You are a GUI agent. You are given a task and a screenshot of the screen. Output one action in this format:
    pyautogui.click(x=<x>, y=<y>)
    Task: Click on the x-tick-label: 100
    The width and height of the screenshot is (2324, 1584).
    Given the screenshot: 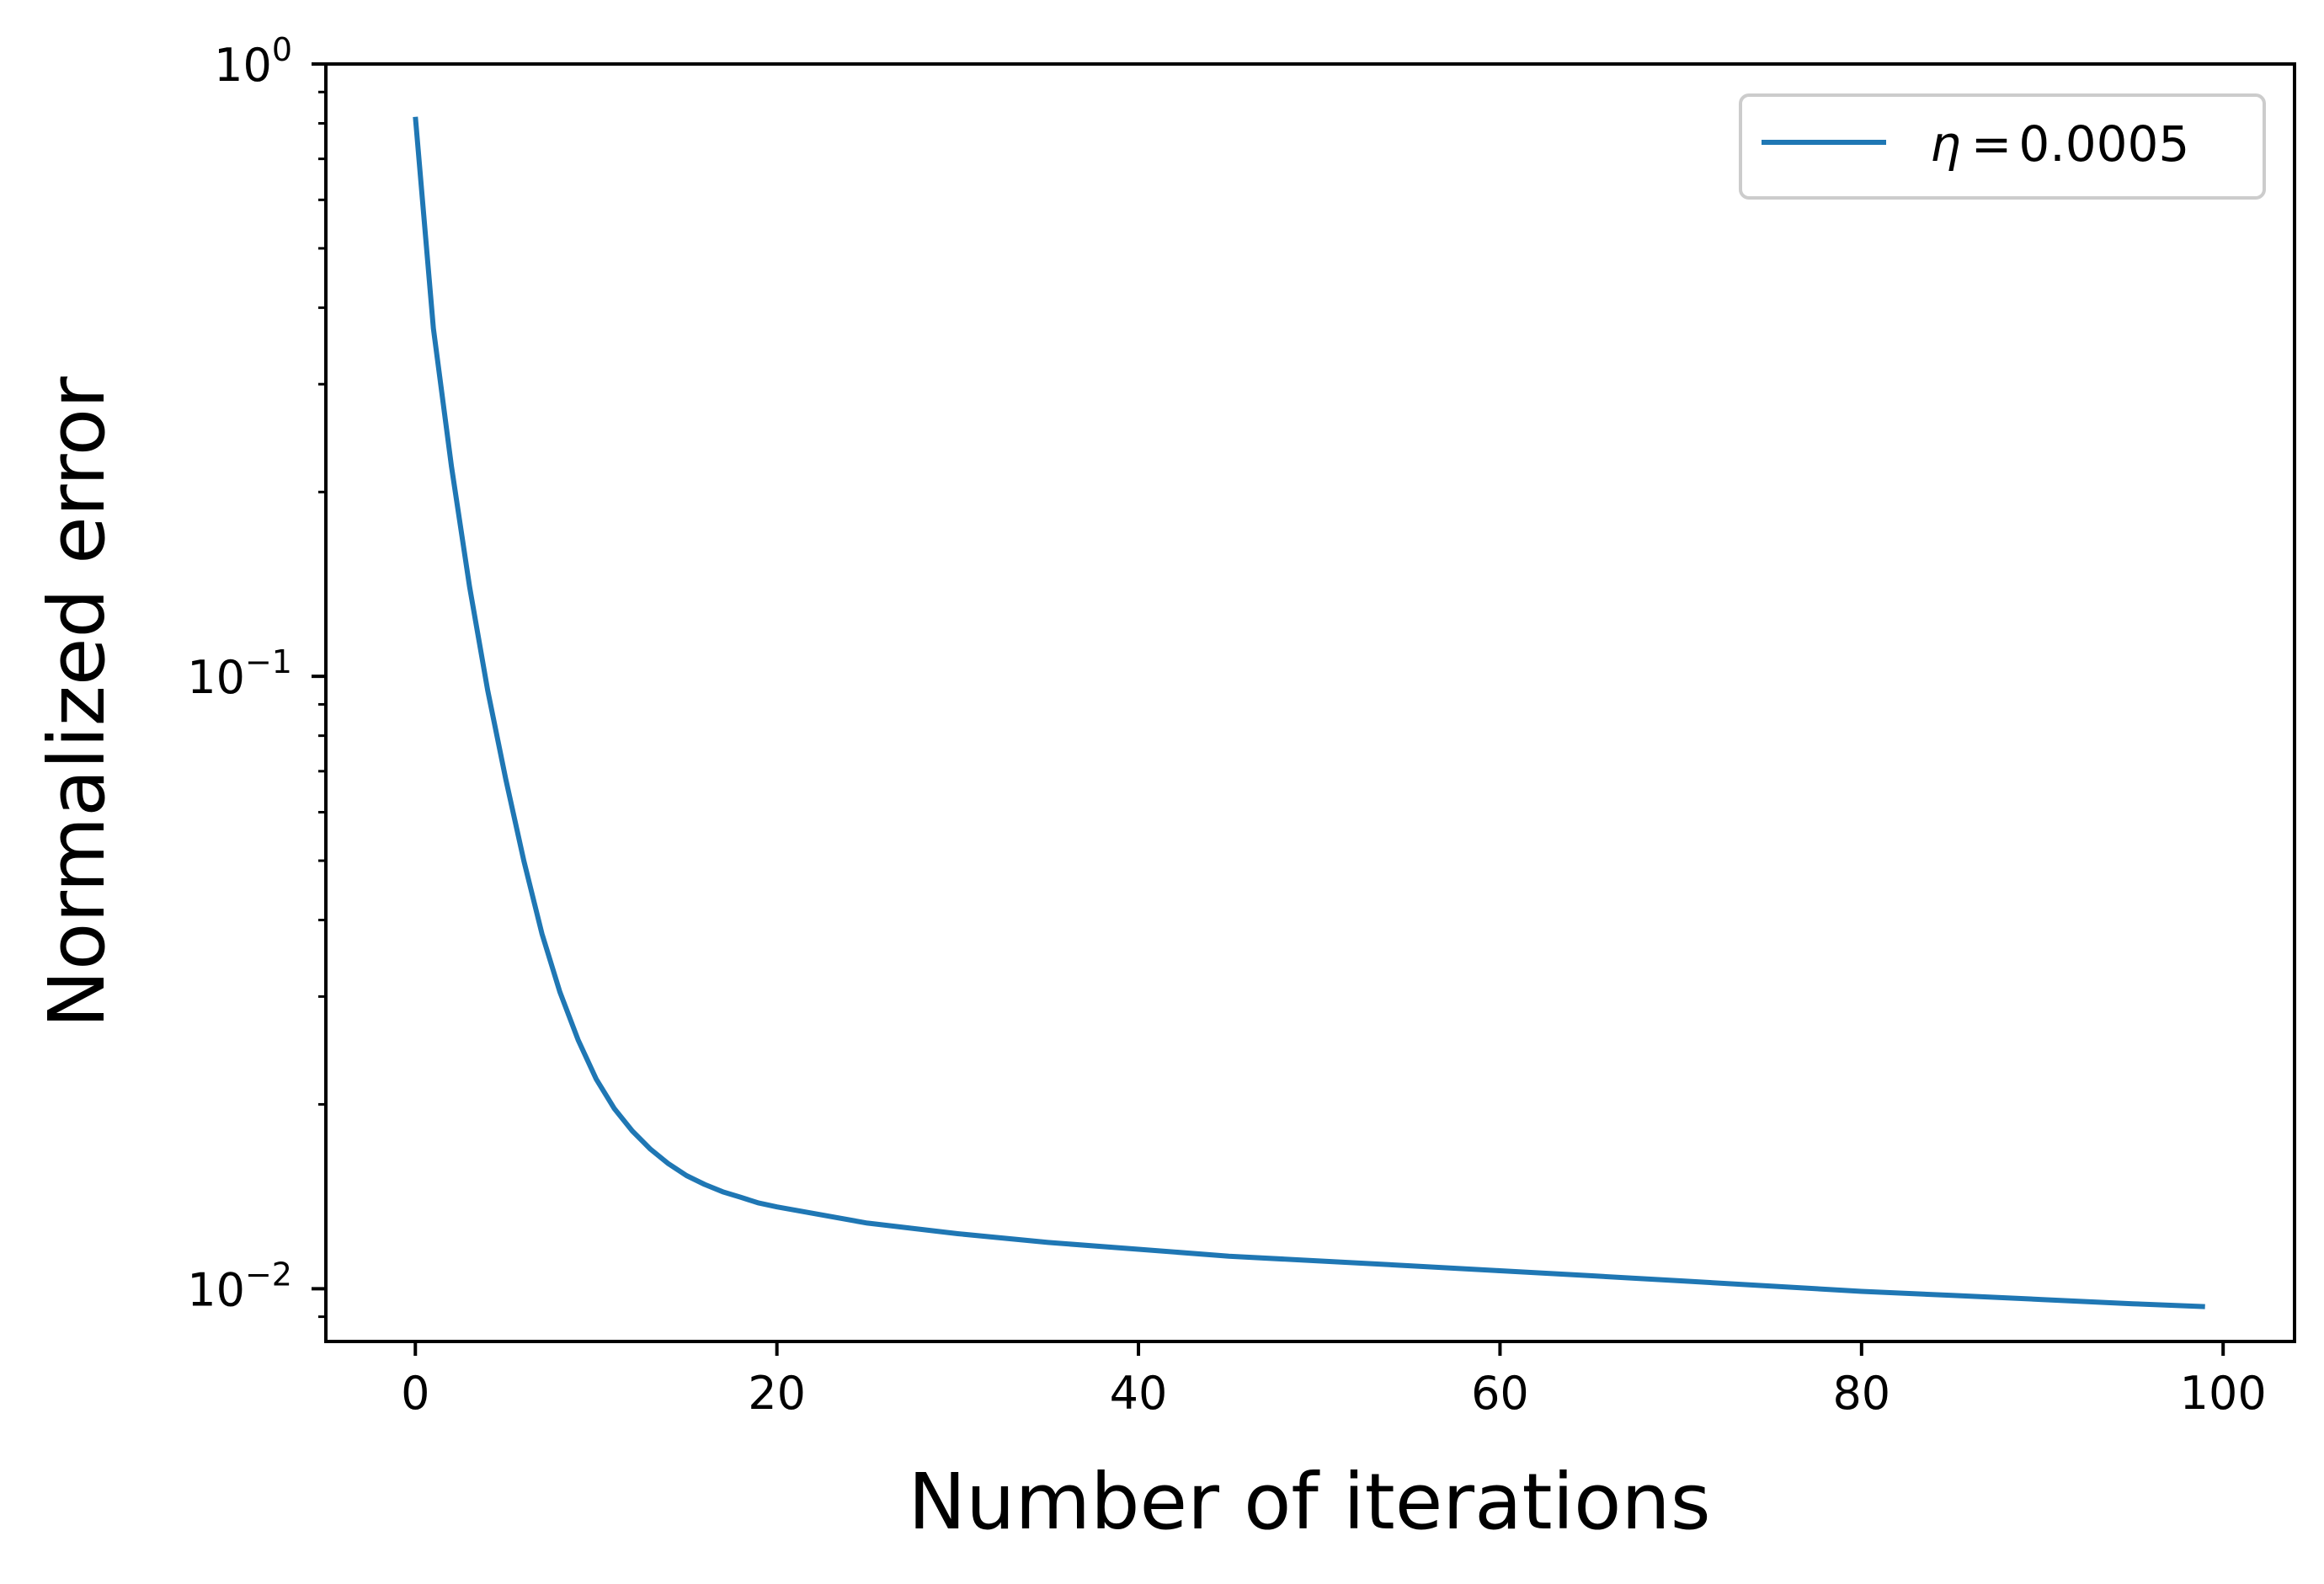 What is the action you would take?
    pyautogui.click(x=2223, y=1393)
    